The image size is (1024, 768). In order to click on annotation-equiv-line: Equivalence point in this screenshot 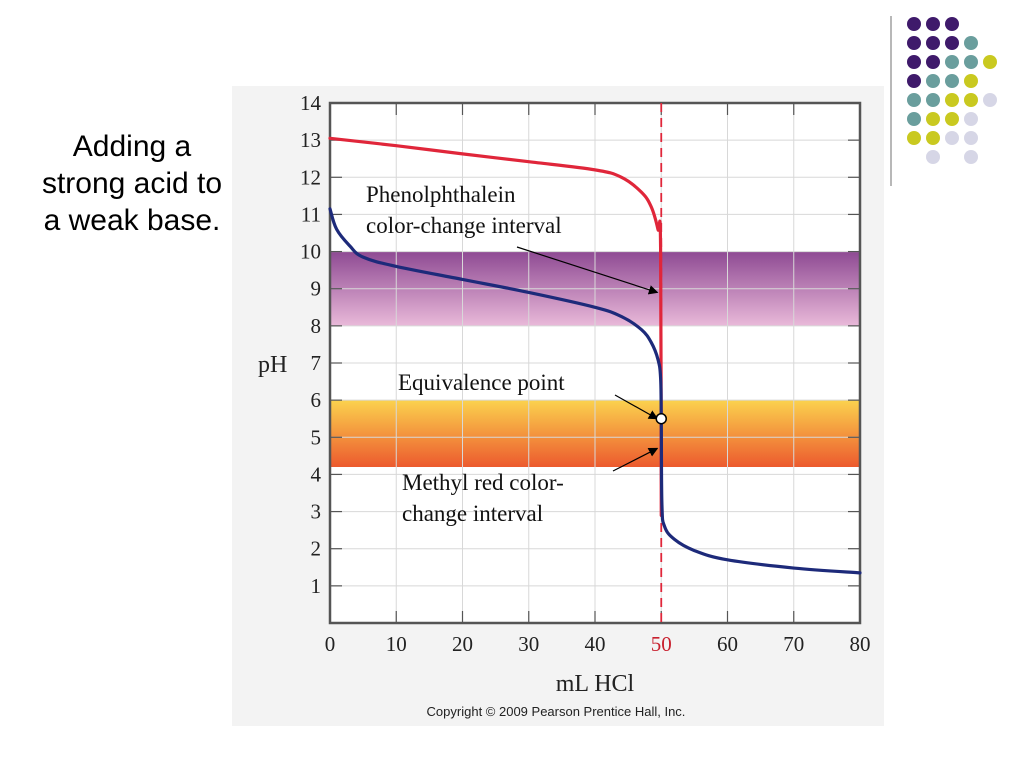, I will do `click(481, 382)`.